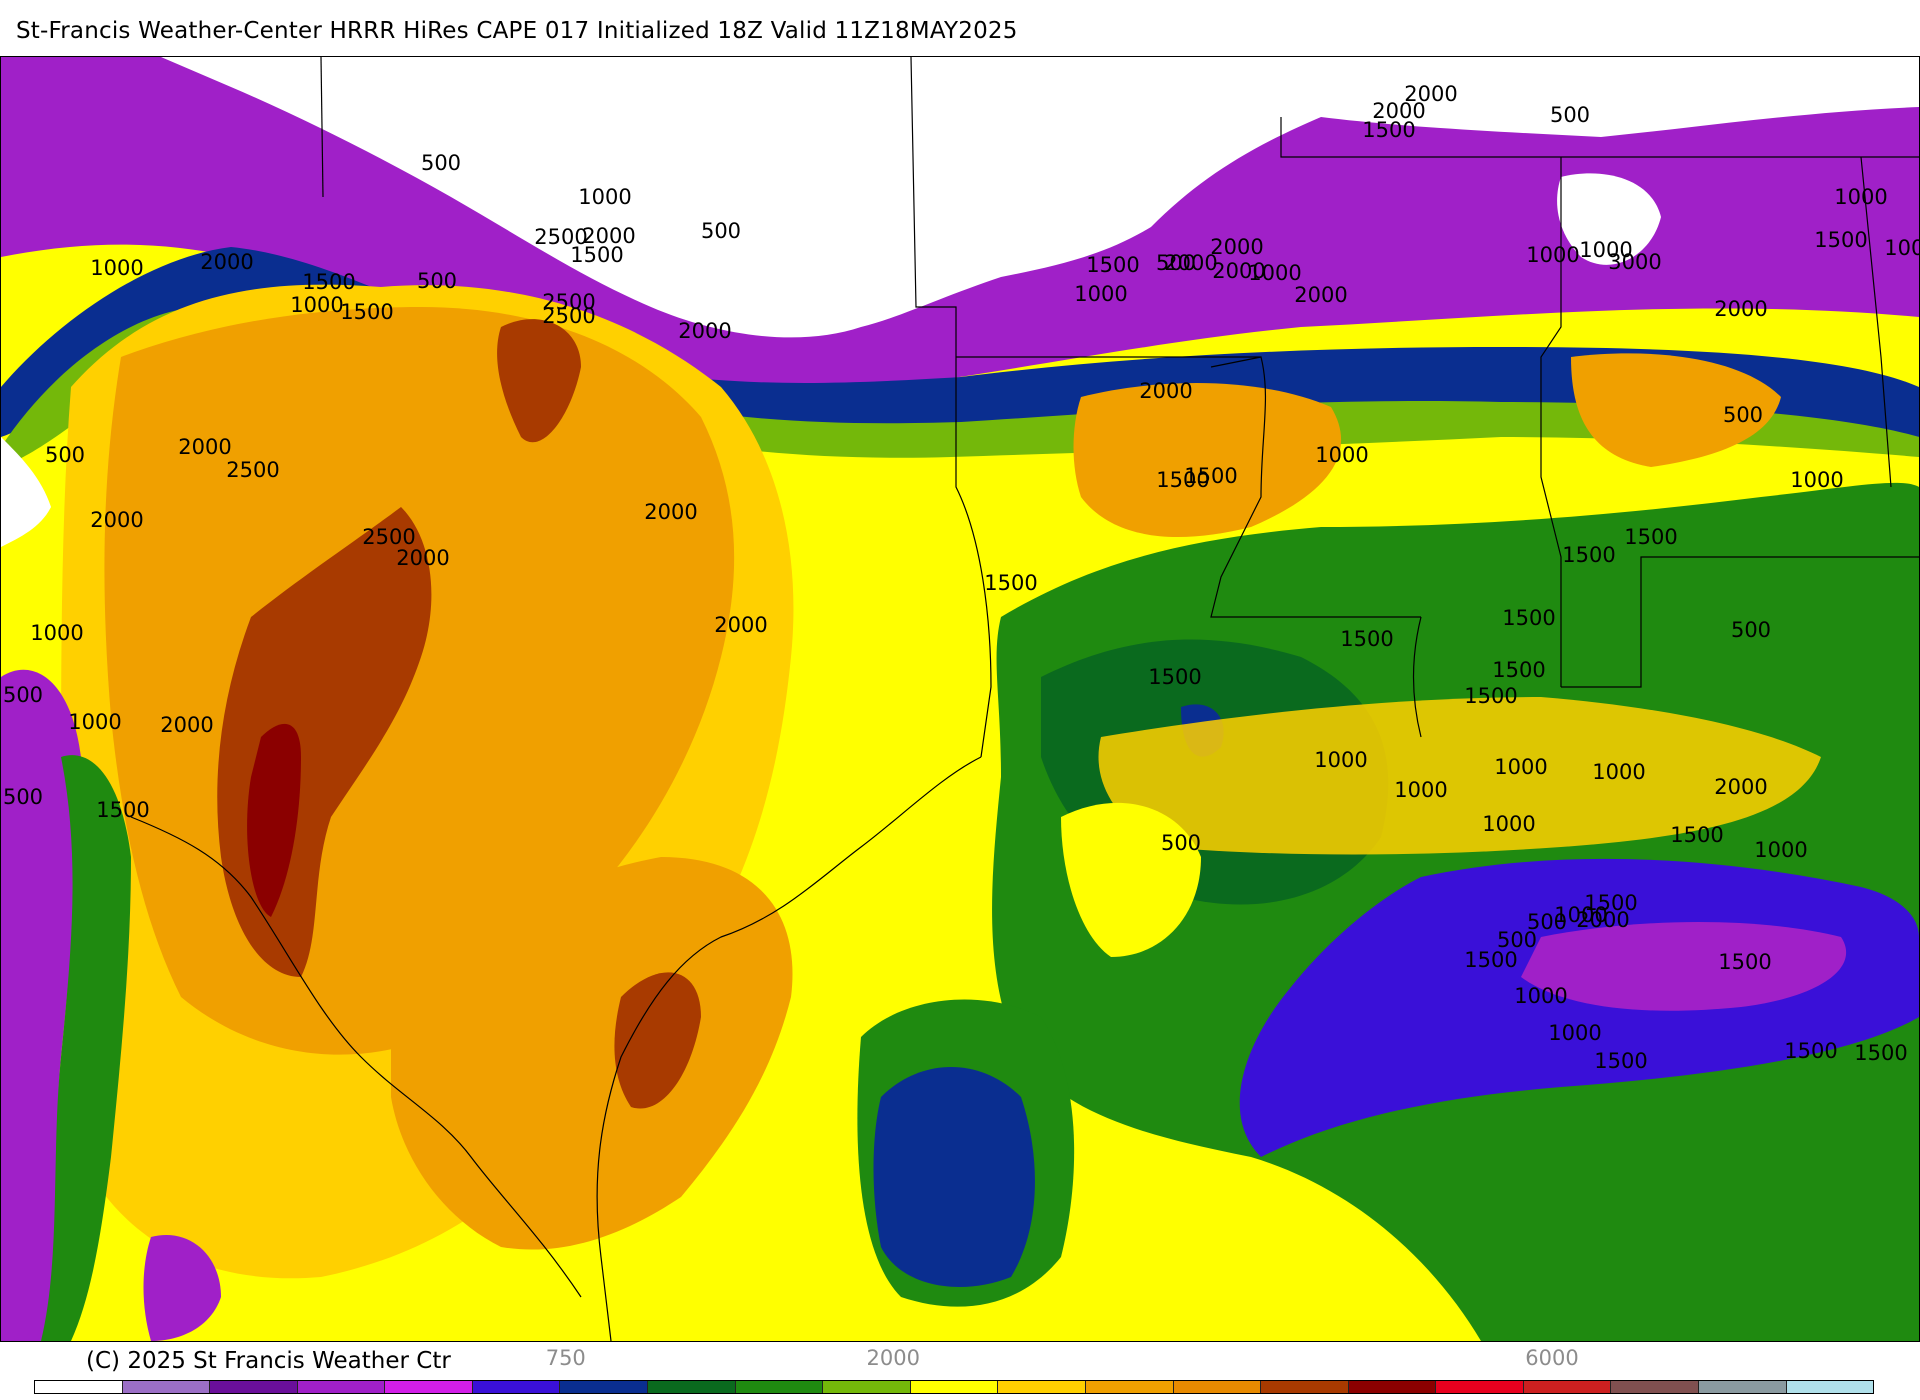  Describe the element at coordinates (657, 1040) in the screenshot. I see `cape-fill-high-coast` at that location.